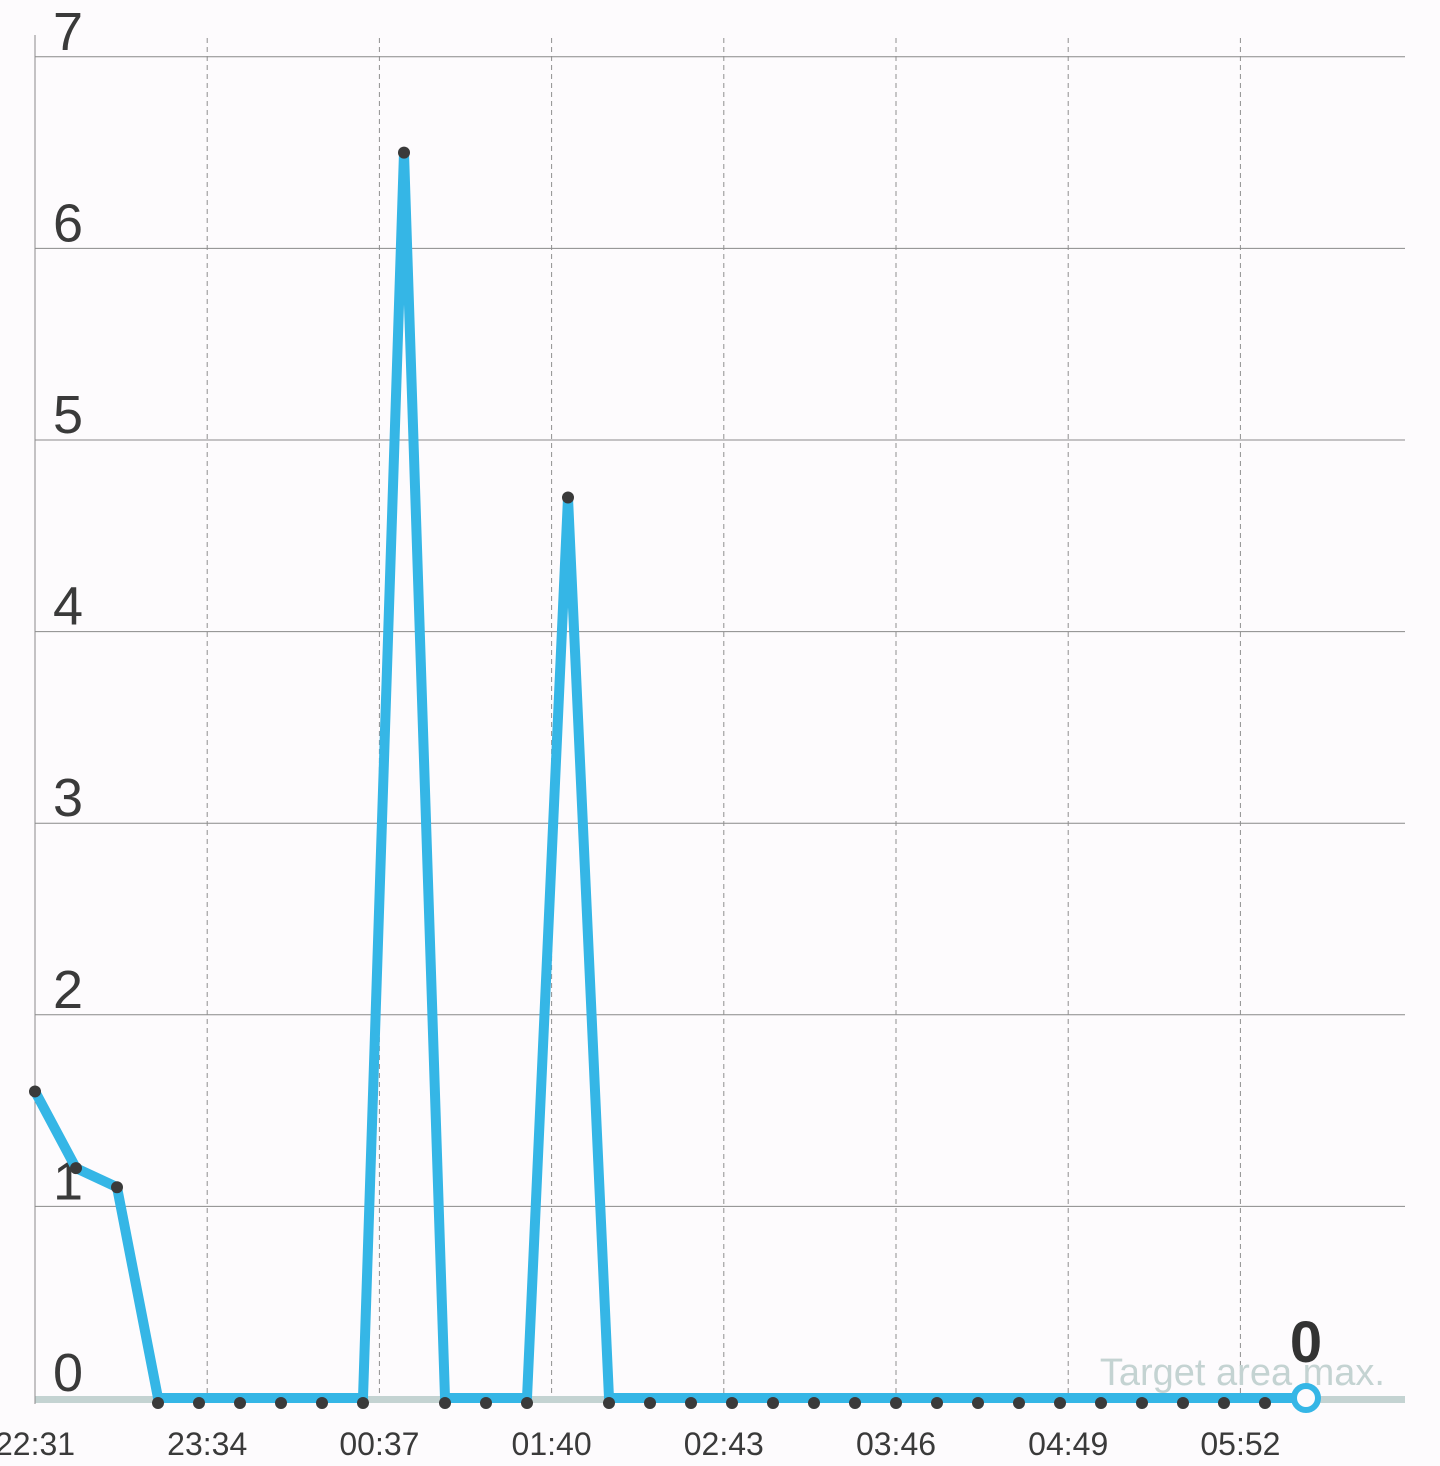 This screenshot has height=1466, width=1440. Describe the element at coordinates (552, 1444) in the screenshot. I see `x-tick-label: 01:40` at that location.